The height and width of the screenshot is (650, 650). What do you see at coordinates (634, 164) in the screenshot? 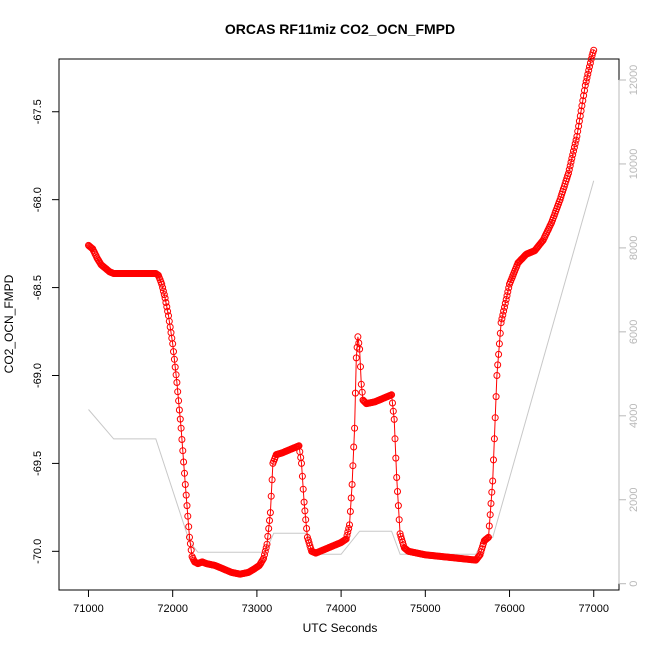
I see `right-y-tick-label: 10000` at bounding box center [634, 164].